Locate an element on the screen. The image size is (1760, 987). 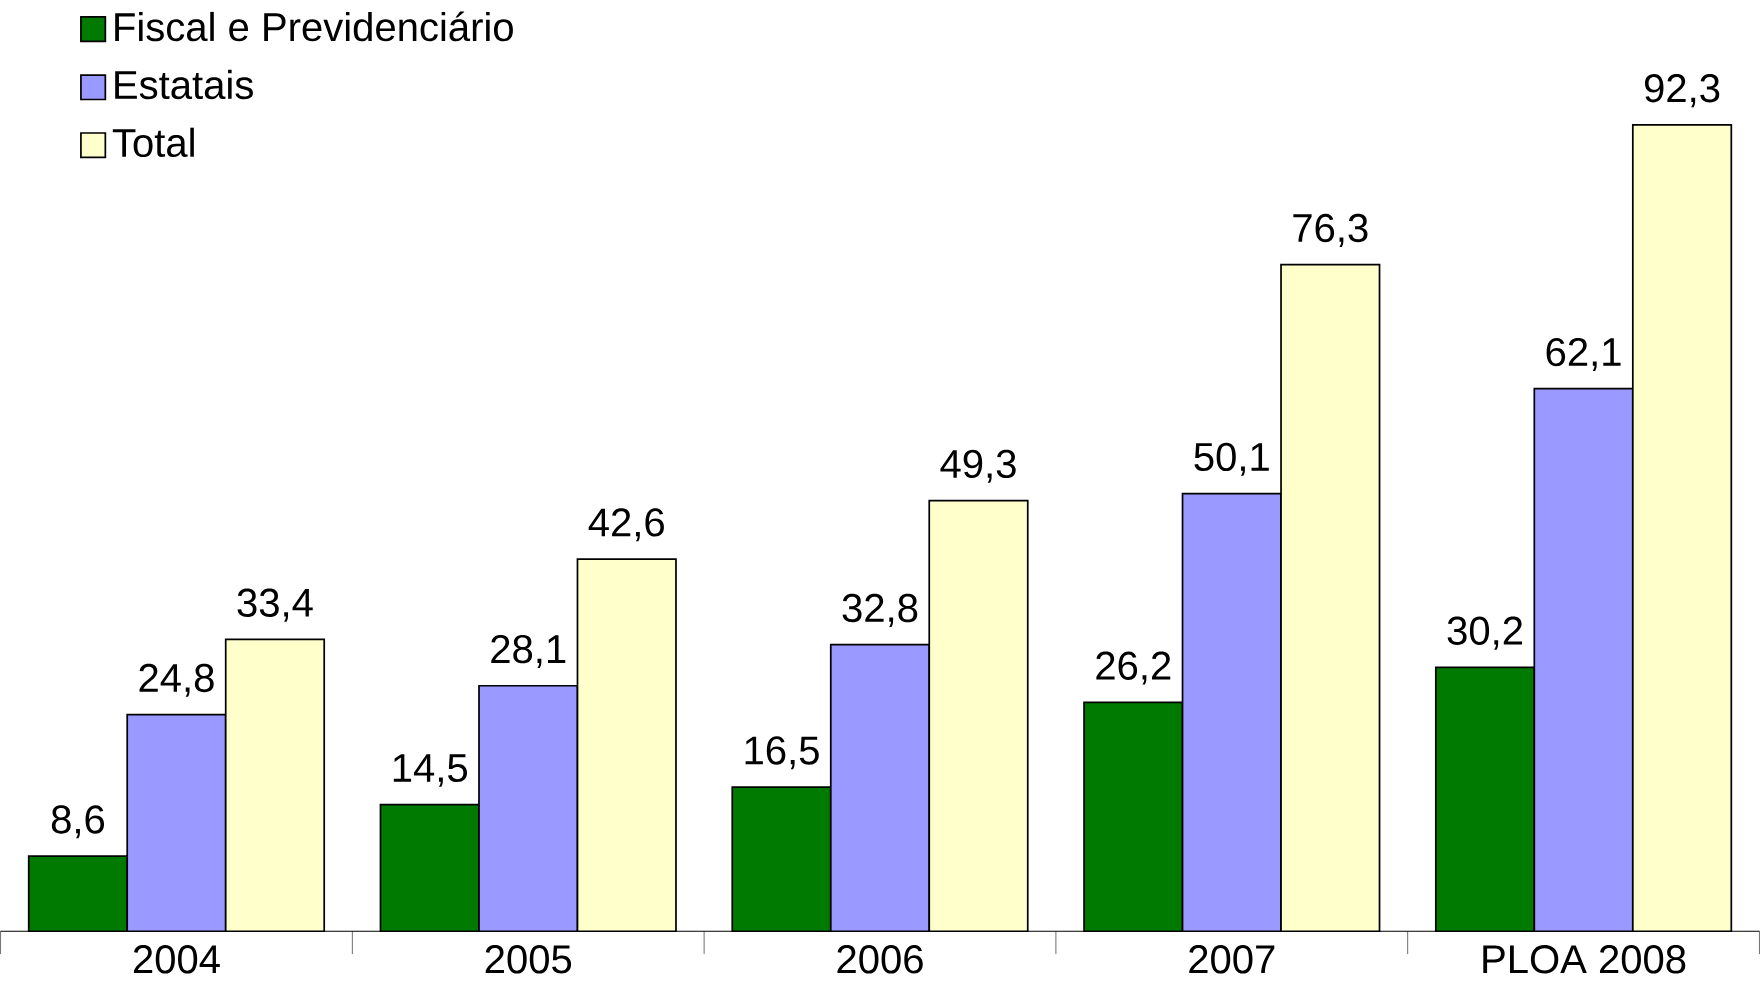
x-tick-label: 2004 is located at coordinates (176, 959).